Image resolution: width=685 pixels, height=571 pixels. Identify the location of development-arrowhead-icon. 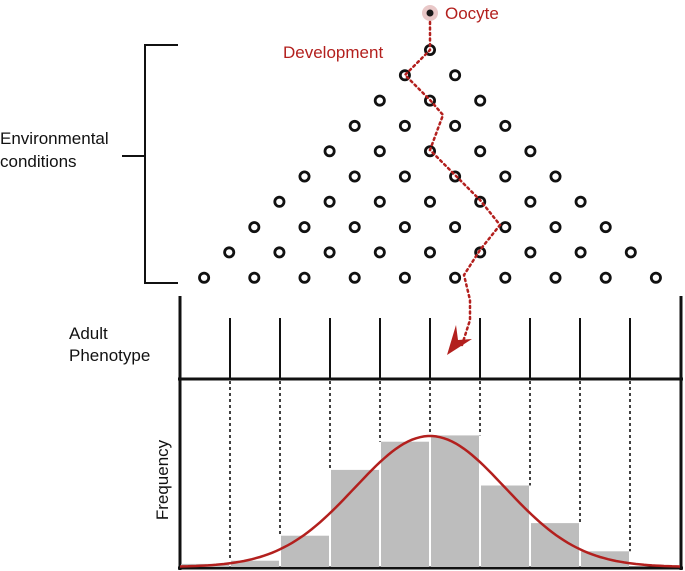
(459, 340).